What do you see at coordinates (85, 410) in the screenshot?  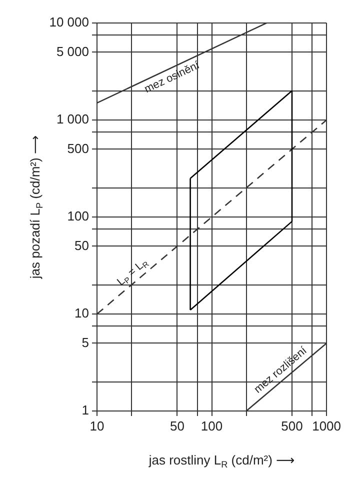 I see `y-tick-label: 1` at bounding box center [85, 410].